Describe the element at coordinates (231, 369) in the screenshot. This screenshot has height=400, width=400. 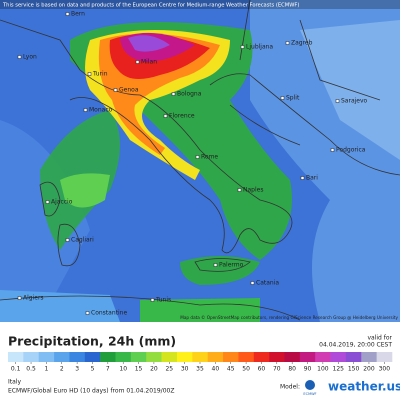
I see `tick-label: 45` at that location.